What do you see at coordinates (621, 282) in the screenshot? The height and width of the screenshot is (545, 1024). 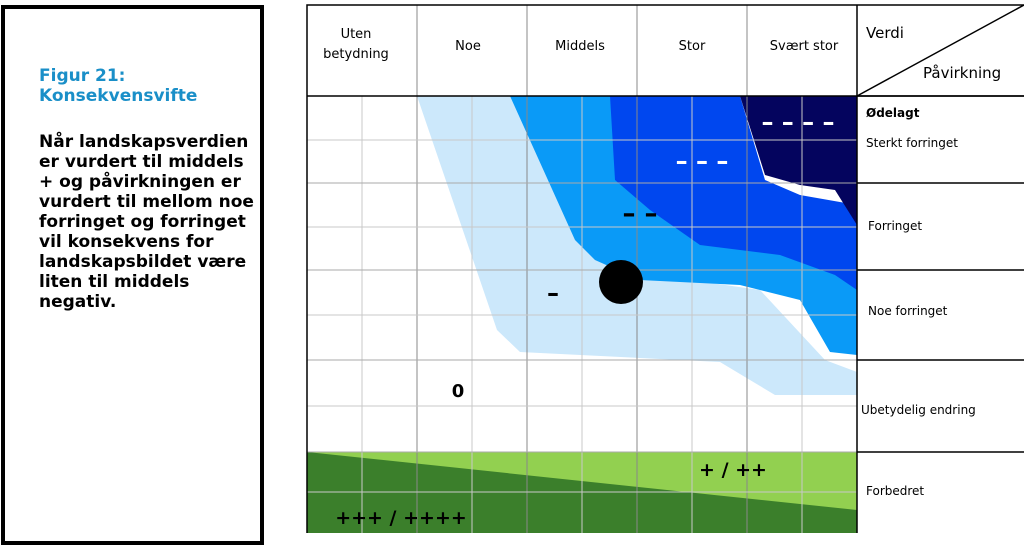 I see `assessment-marker` at bounding box center [621, 282].